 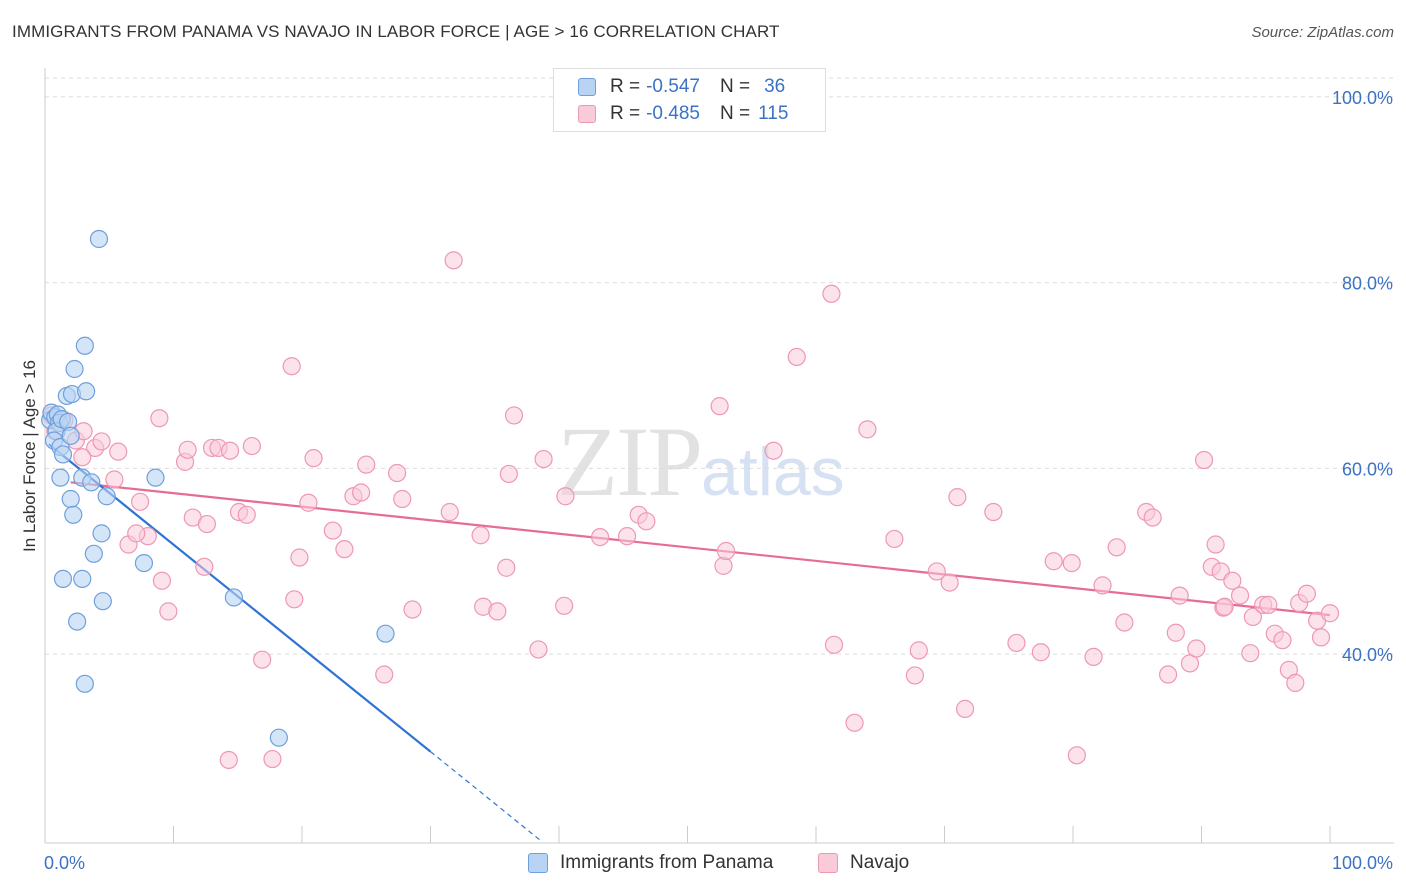 I want to click on legend-item-navajo: Navajo, so click(x=863, y=863).